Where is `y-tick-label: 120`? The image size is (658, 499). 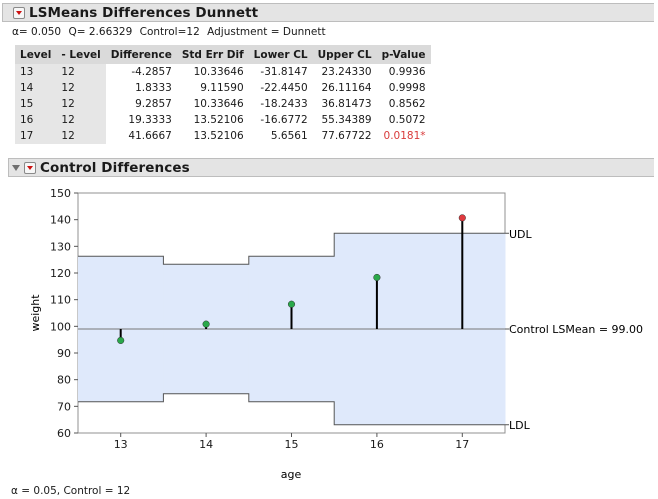 y-tick-label: 120 is located at coordinates (60, 273).